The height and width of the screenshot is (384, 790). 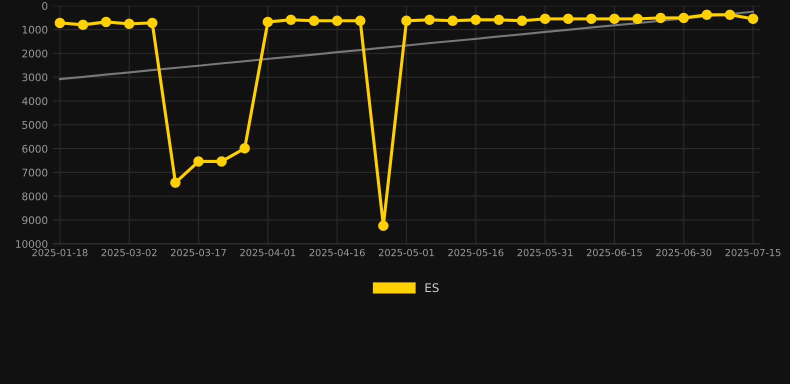 I want to click on y-tick-label: 7000, so click(x=35, y=172).